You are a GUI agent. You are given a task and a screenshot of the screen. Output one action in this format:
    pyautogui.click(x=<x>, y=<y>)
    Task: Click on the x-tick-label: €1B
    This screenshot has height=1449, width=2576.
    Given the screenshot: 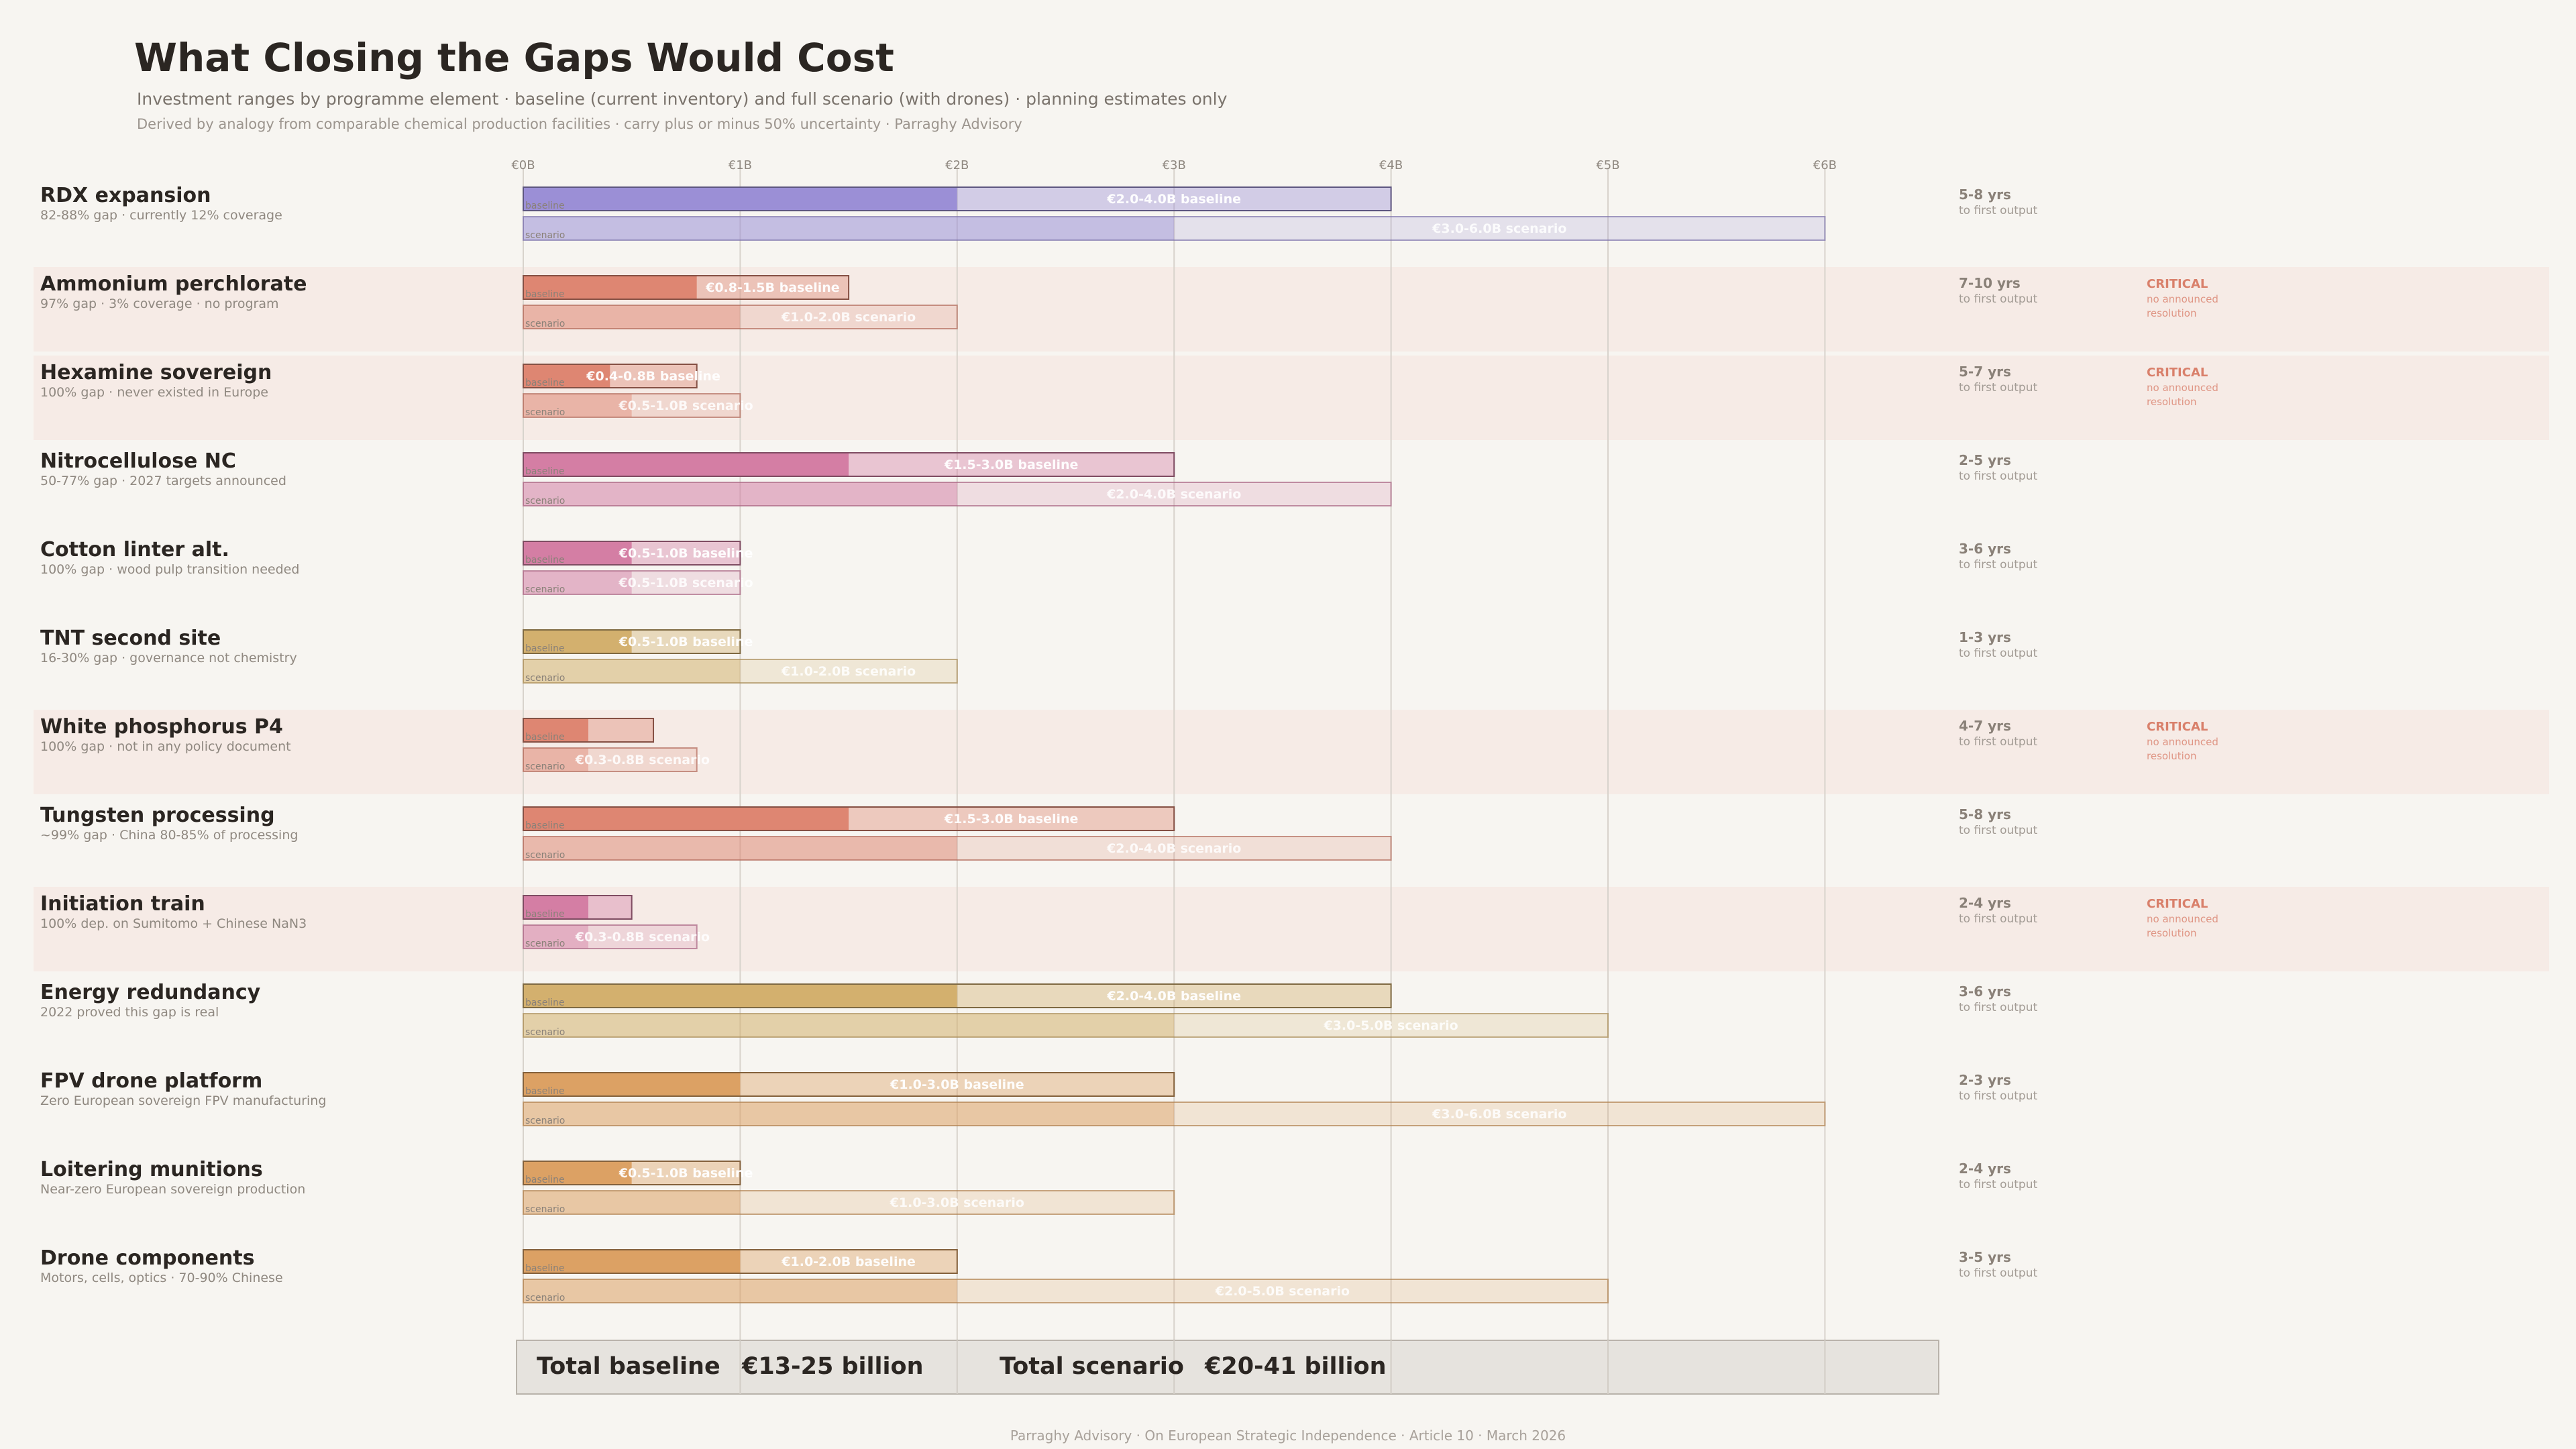 What is the action you would take?
    pyautogui.click(x=740, y=165)
    